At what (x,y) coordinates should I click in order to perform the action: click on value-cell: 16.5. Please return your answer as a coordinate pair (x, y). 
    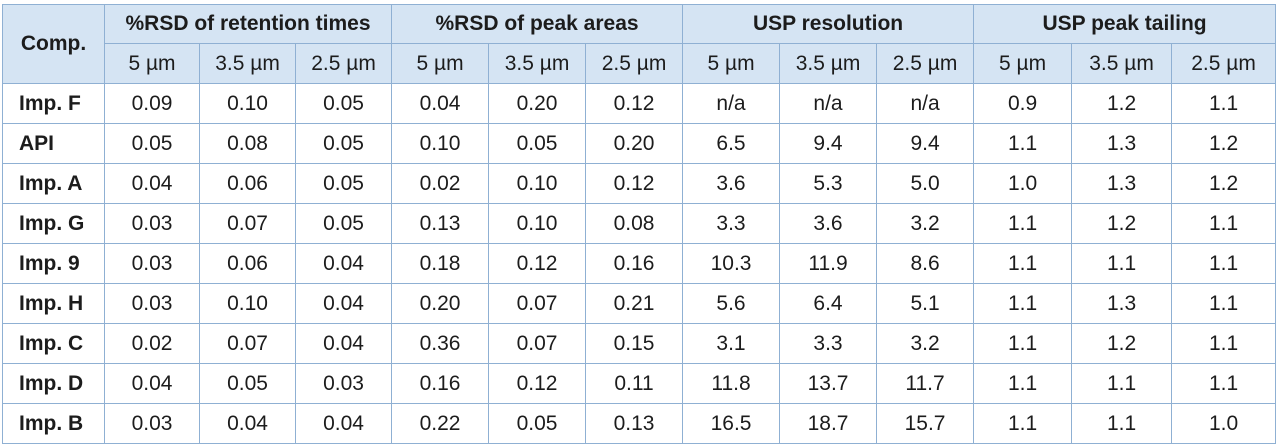
    Looking at the image, I should click on (731, 423).